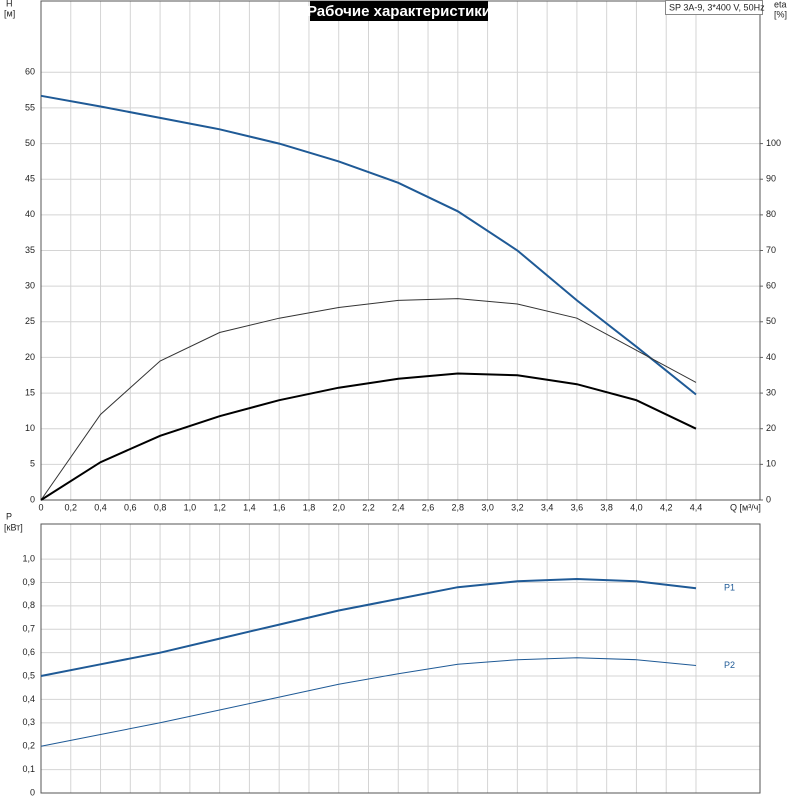 This screenshot has width=800, height=800. Describe the element at coordinates (219, 507) in the screenshot. I see `x-tick-label: 1,2` at that location.